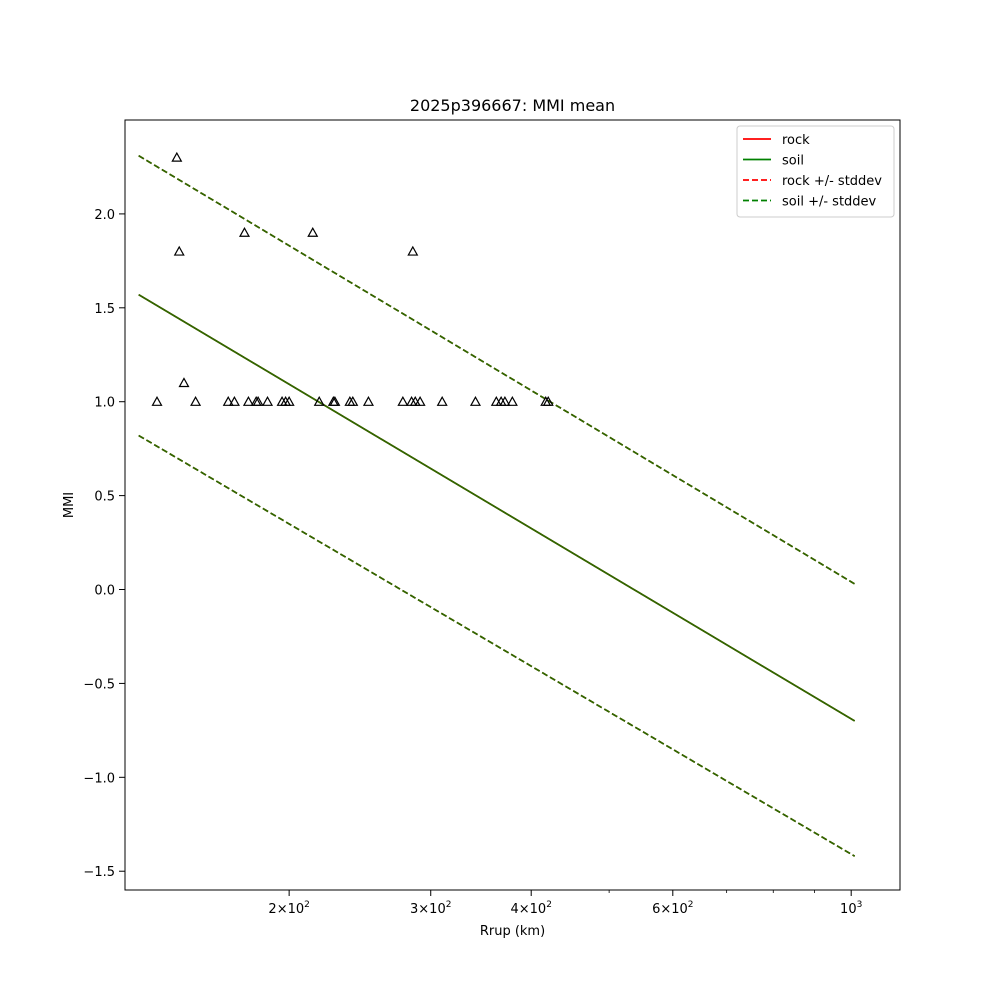 The width and height of the screenshot is (1000, 1000). What do you see at coordinates (549, 905) in the screenshot?
I see `x-tick-exponent-2: 2` at bounding box center [549, 905].